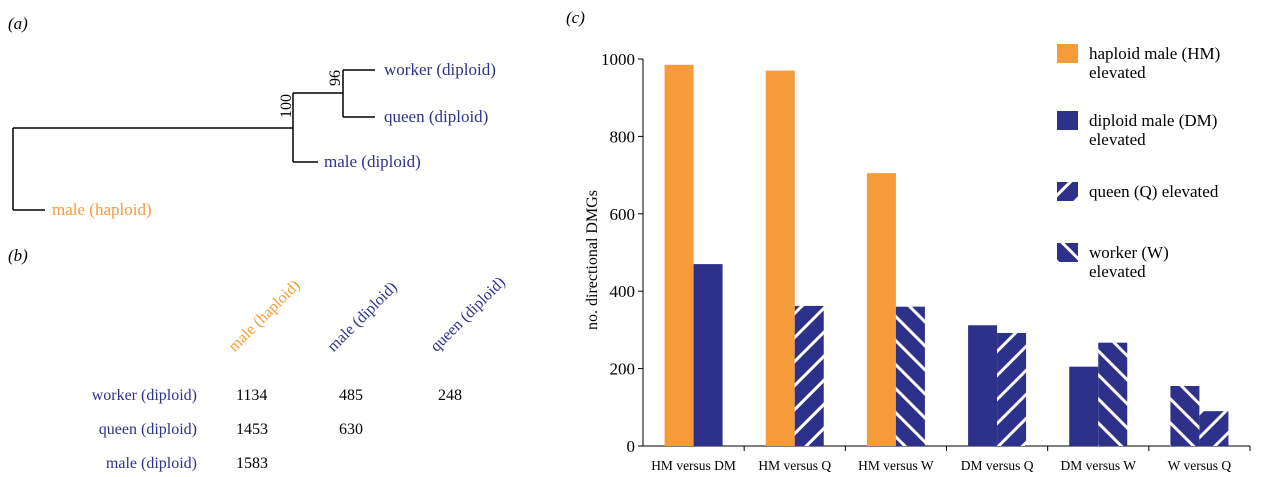 This screenshot has width=1266, height=477. Describe the element at coordinates (623, 136) in the screenshot. I see `y-tick-label: 800` at that location.